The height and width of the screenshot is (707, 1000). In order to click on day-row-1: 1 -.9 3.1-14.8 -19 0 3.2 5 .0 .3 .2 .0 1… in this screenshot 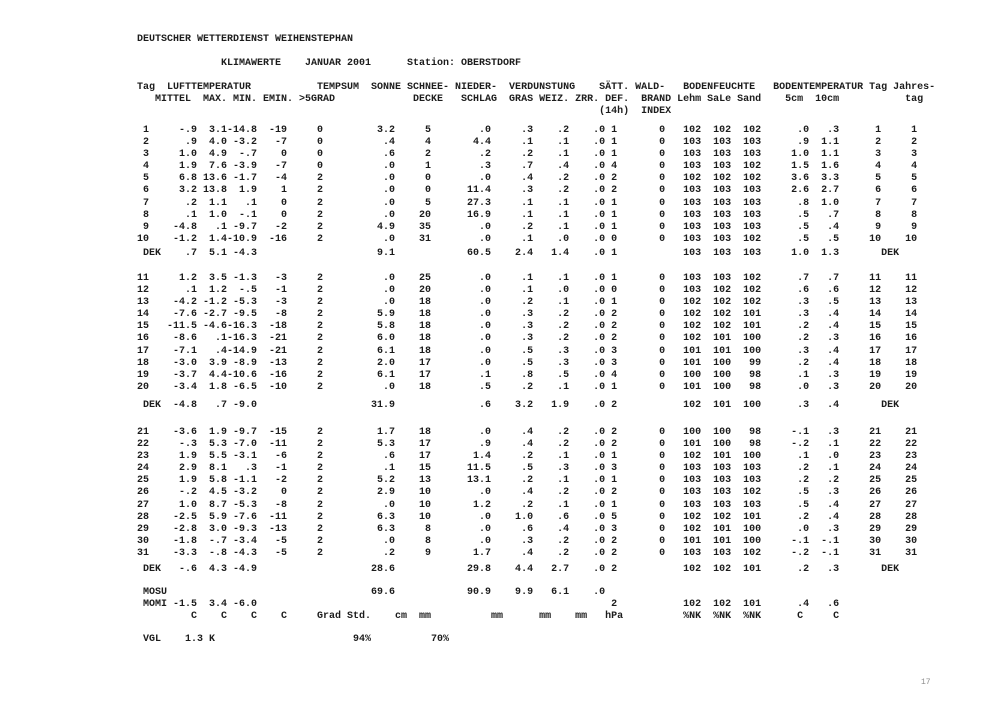, I will do `click(527, 130)`.